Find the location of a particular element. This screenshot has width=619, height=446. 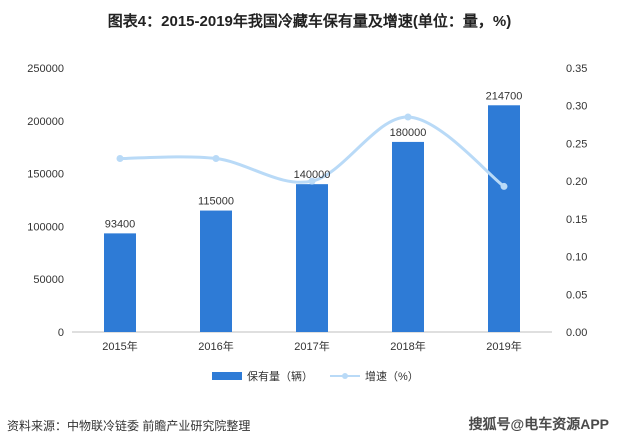

y-right-tick-label: 0.15 is located at coordinates (576, 220).